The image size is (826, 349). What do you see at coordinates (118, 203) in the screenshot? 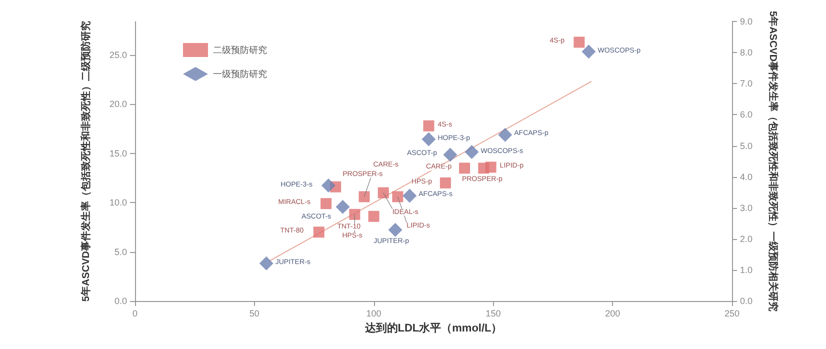
I see `y-tick-label: 10.0` at bounding box center [118, 203].